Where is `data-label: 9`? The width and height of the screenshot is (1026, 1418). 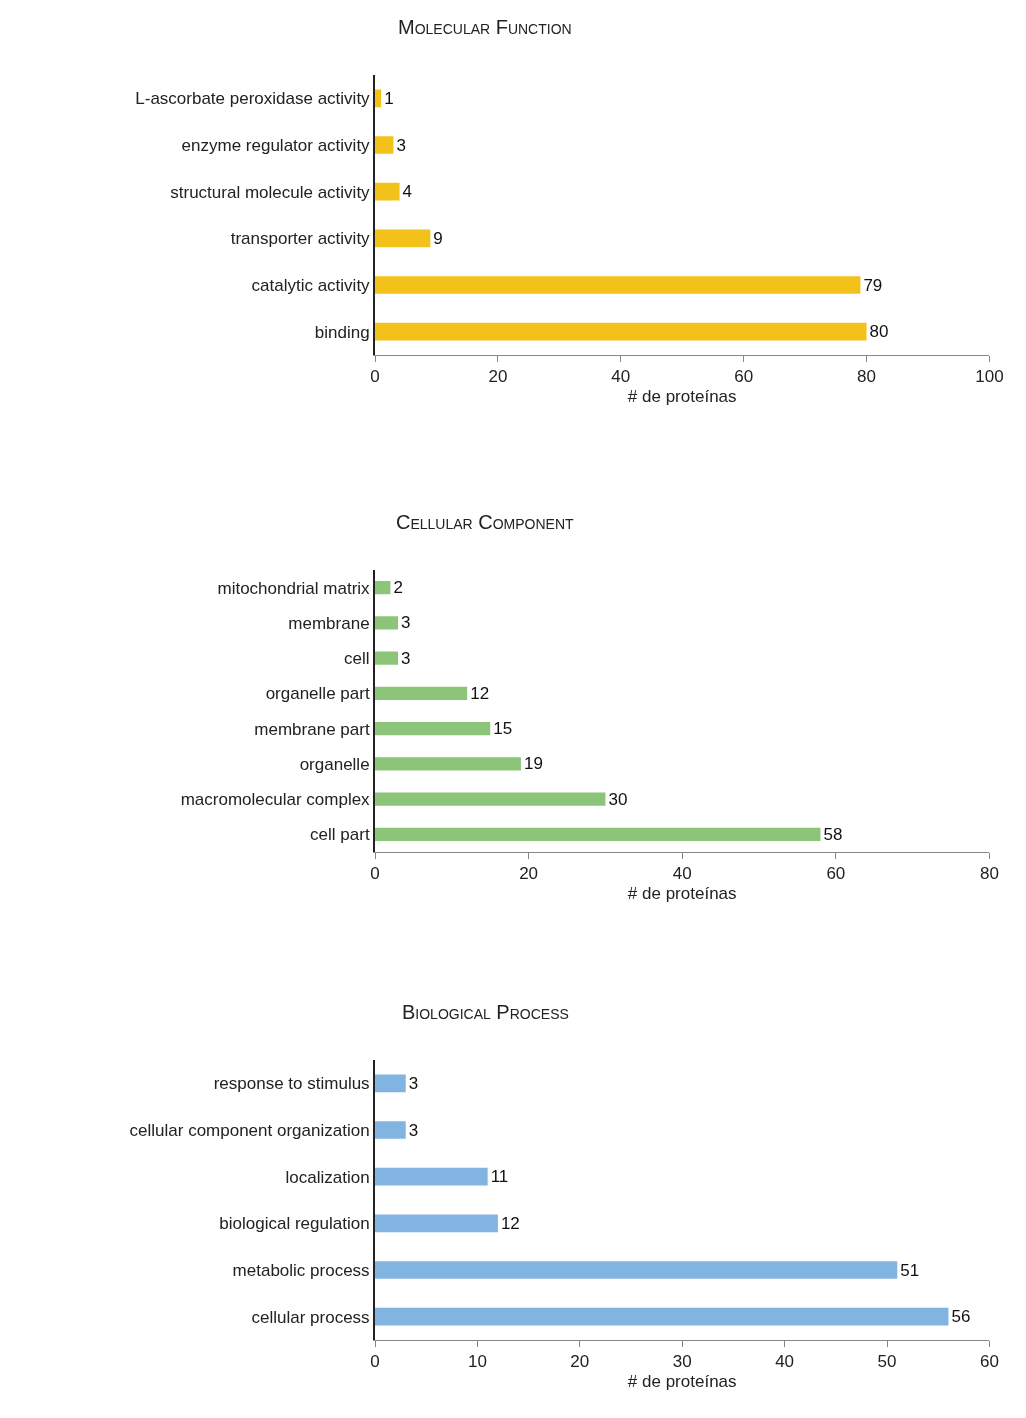 data-label: 9 is located at coordinates (438, 238).